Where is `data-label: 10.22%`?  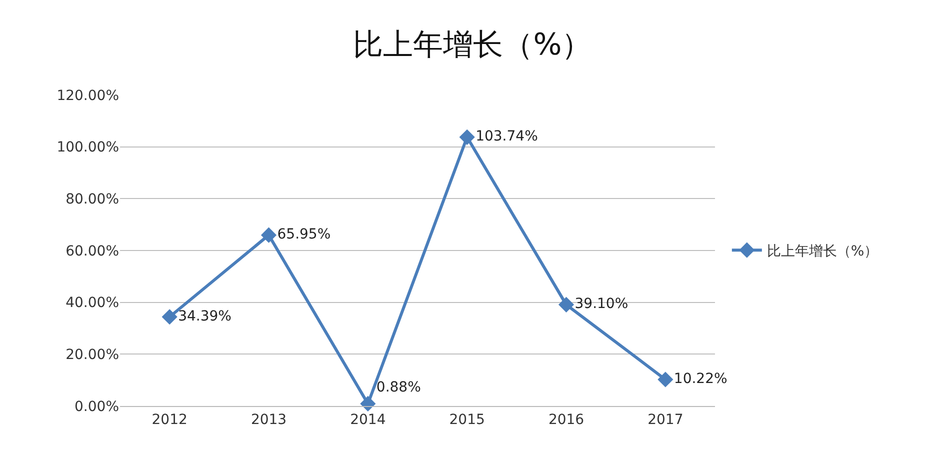 data-label: 10.22% is located at coordinates (701, 379).